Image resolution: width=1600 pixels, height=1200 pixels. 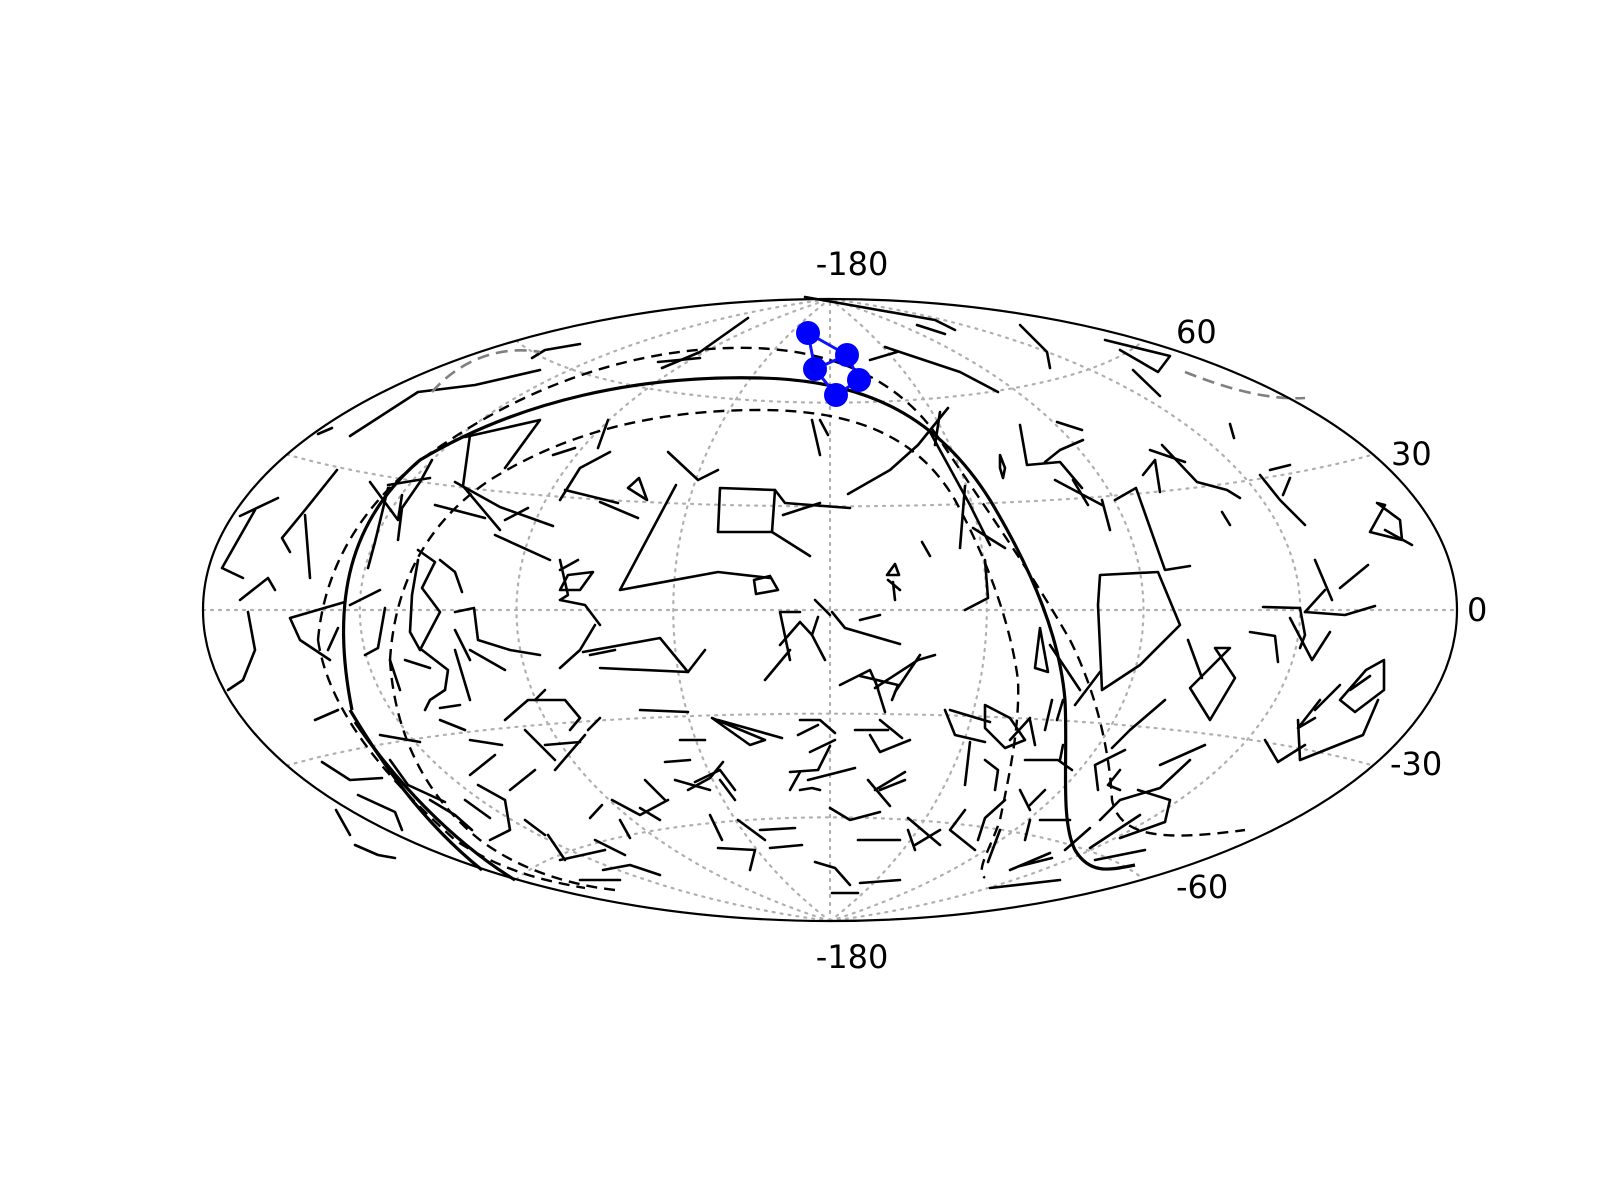 What do you see at coordinates (1196, 332) in the screenshot?
I see `tick-label-lat-60: 60` at bounding box center [1196, 332].